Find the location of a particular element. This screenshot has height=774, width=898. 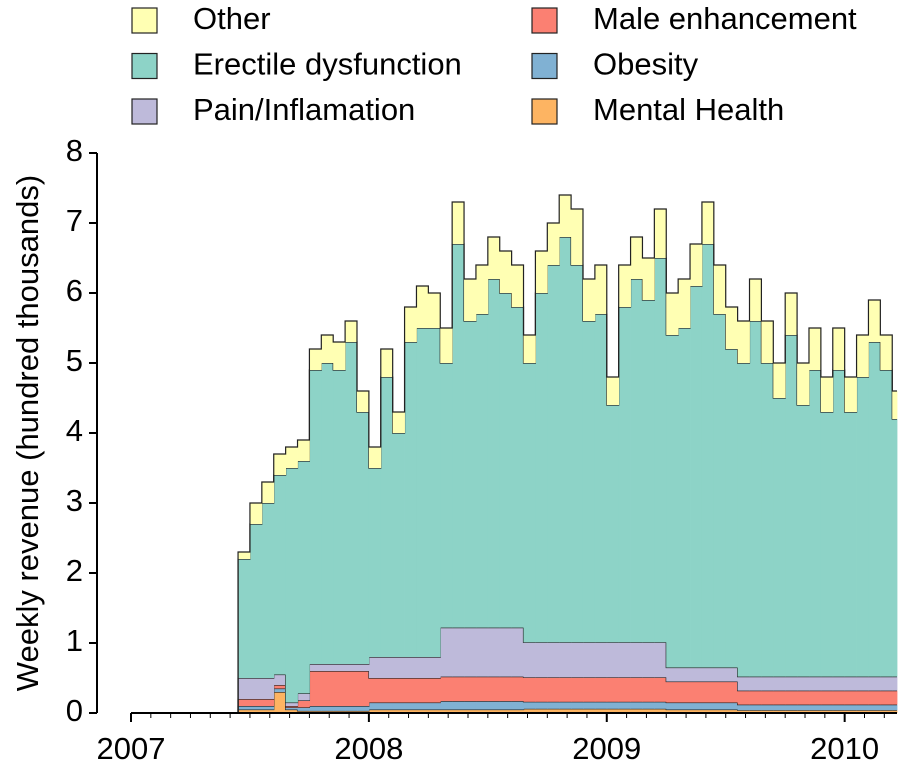

x-tick-label: 2007 is located at coordinates (131, 748).